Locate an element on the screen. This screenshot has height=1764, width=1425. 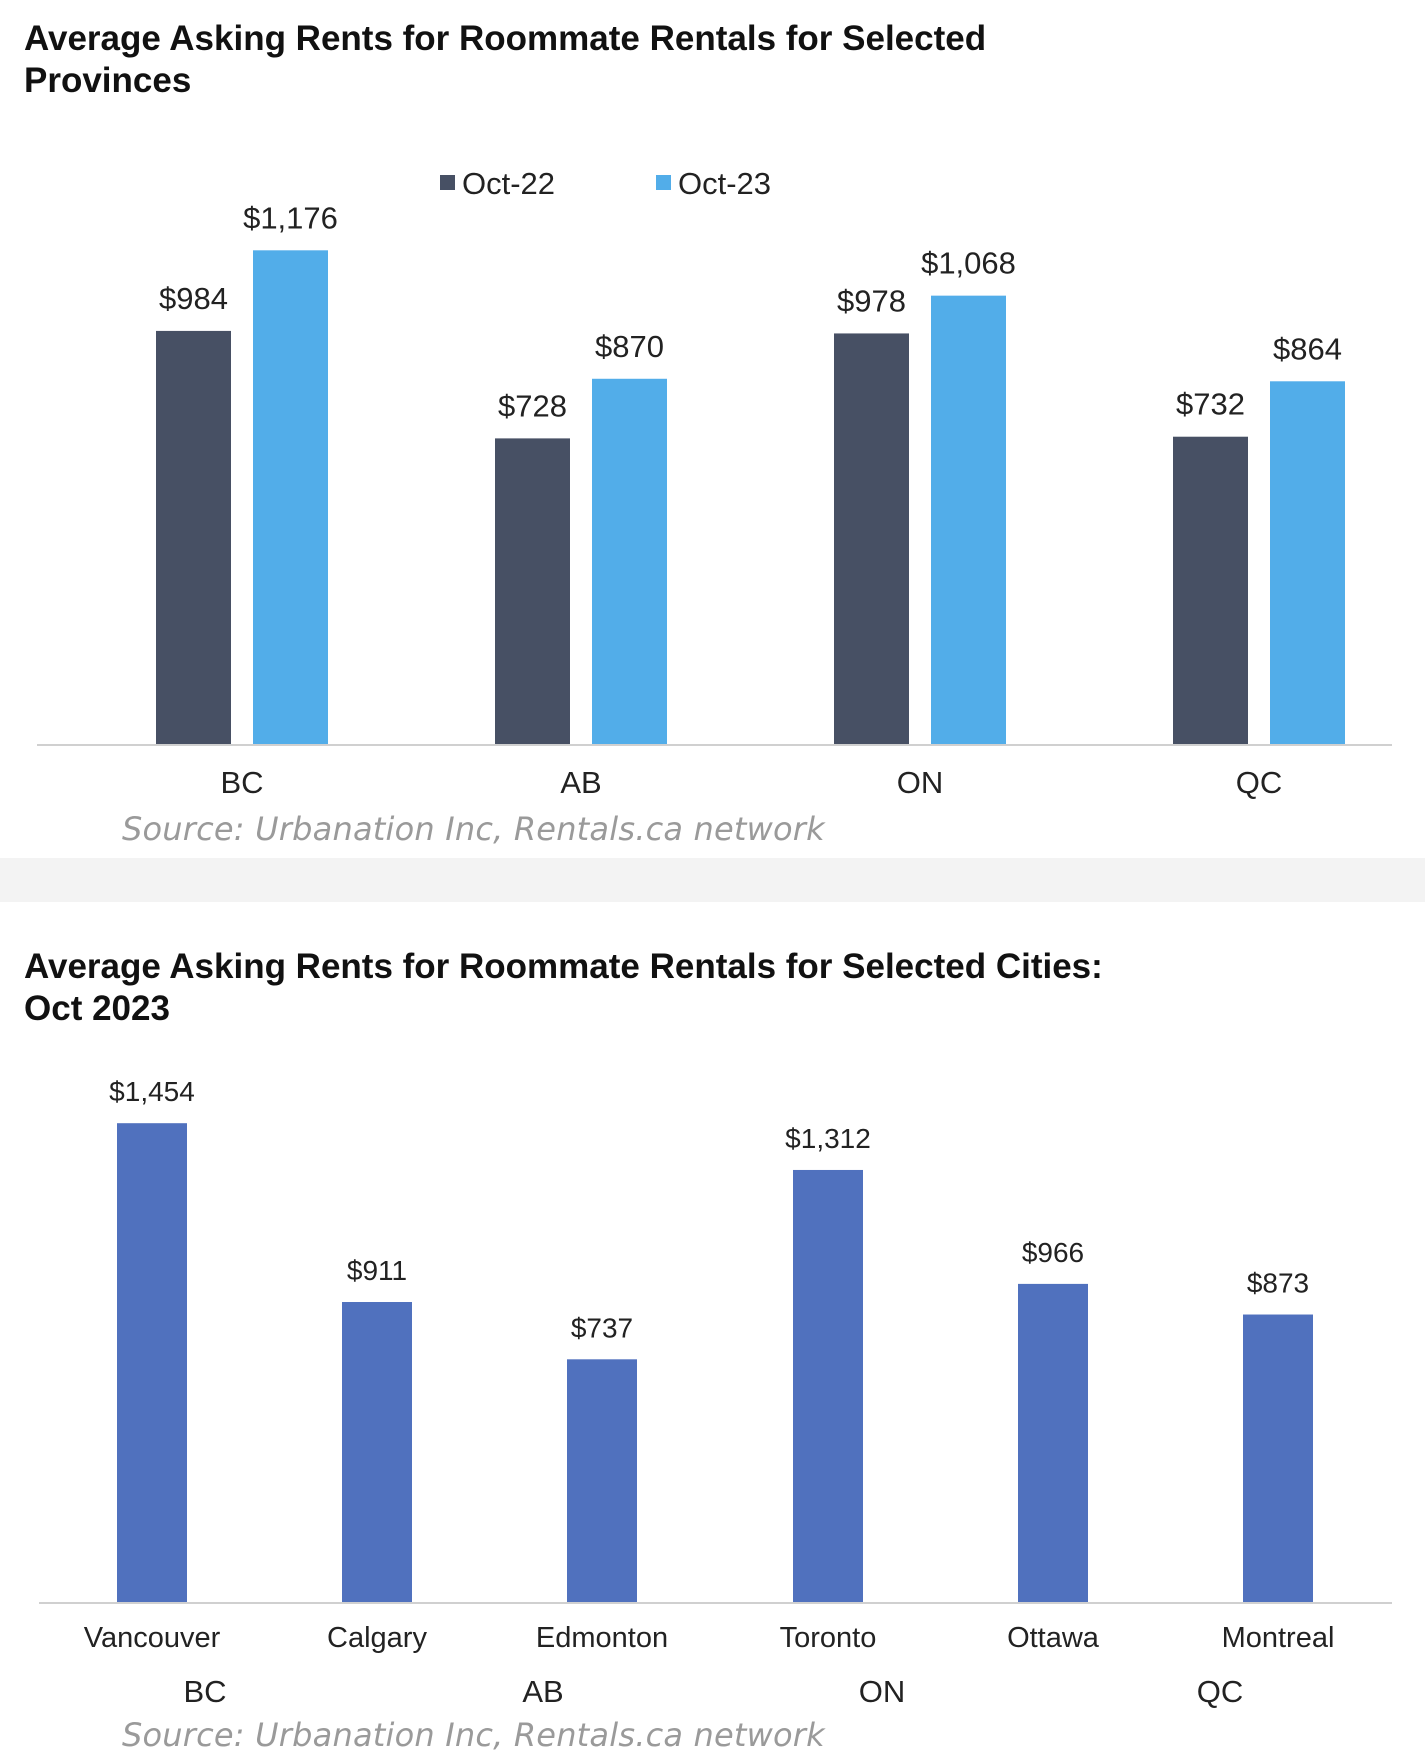
legend-label: Oct-22 is located at coordinates (508, 183).